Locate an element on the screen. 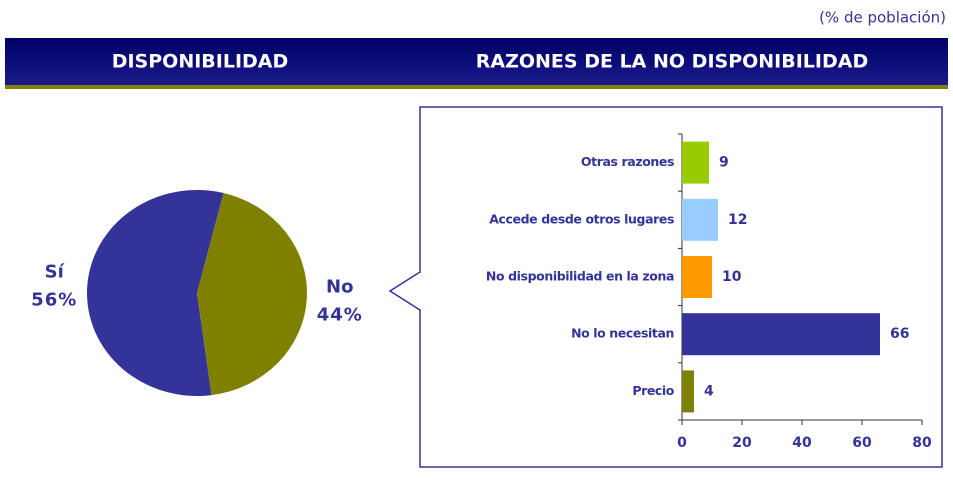 This screenshot has height=483, width=953. bar-value-label: 9 is located at coordinates (724, 163).